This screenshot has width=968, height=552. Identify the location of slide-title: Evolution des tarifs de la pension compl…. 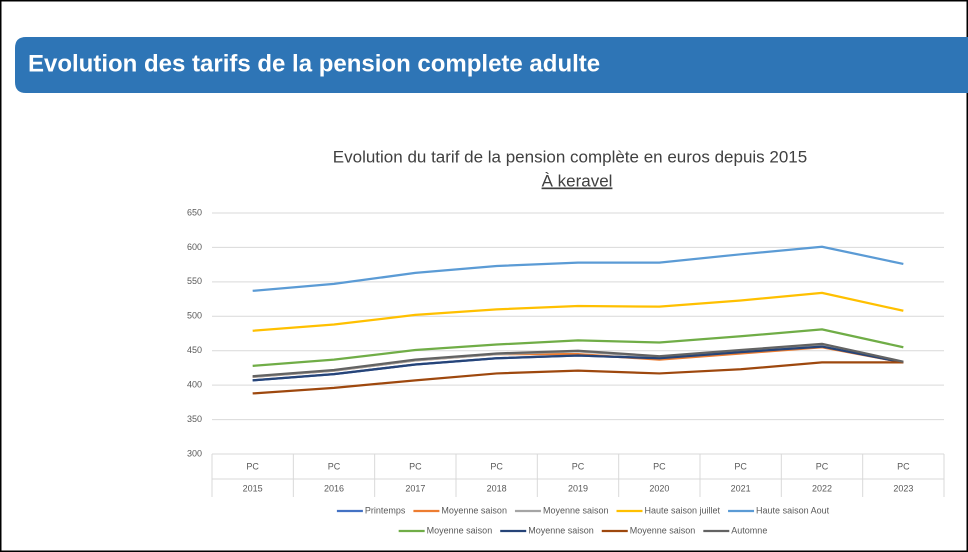
(314, 63).